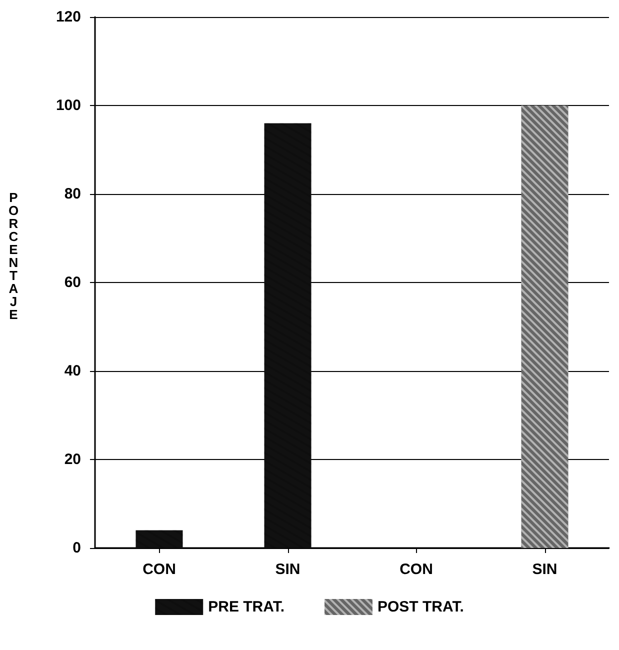 The width and height of the screenshot is (619, 650). Describe the element at coordinates (421, 607) in the screenshot. I see `legend-label: POST TRAT.` at that location.